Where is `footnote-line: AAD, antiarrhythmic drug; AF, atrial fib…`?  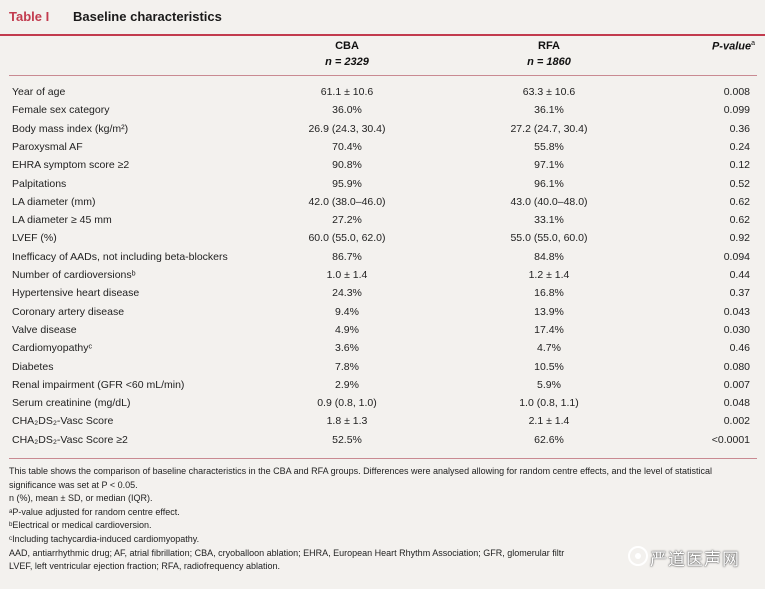 footnote-line: AAD, antiarrhythmic drug; AF, atrial fib… is located at coordinates (287, 552).